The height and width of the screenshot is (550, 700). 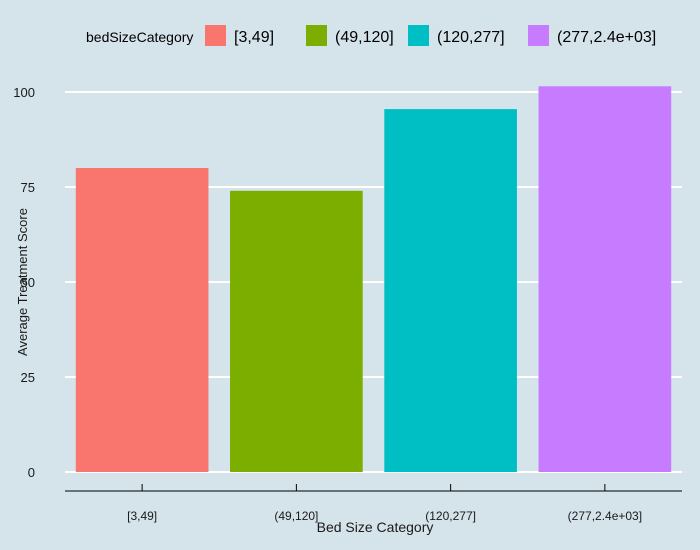 What do you see at coordinates (254, 37) in the screenshot?
I see `legend-label-0: [3,49]` at bounding box center [254, 37].